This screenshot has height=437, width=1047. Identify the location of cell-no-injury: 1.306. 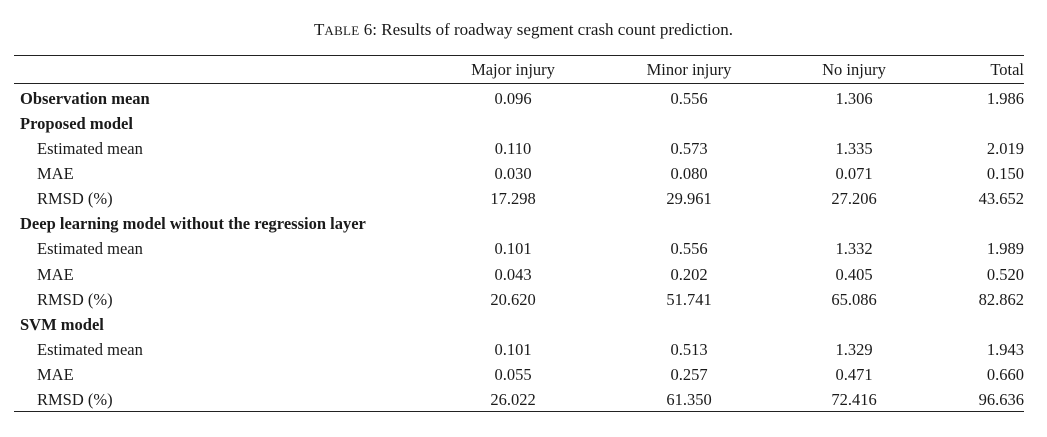
(854, 98).